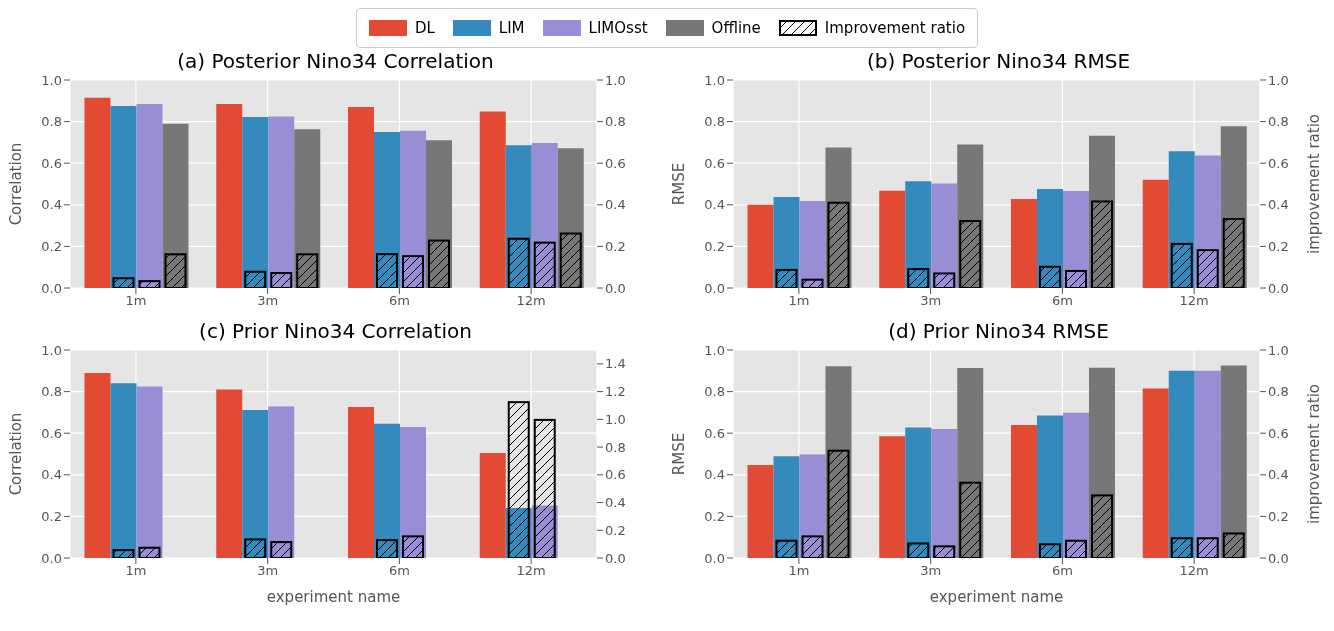 This screenshot has height=631, width=1334. What do you see at coordinates (998, 331) in the screenshot?
I see `chart-title: (d) Prior Nino34 RMSE` at bounding box center [998, 331].